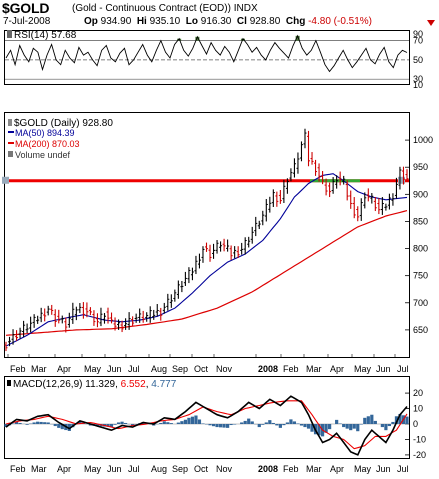 The image size is (439, 479). What do you see at coordinates (11, 143) in the screenshot?
I see `ma200-legend-swatch` at bounding box center [11, 143].